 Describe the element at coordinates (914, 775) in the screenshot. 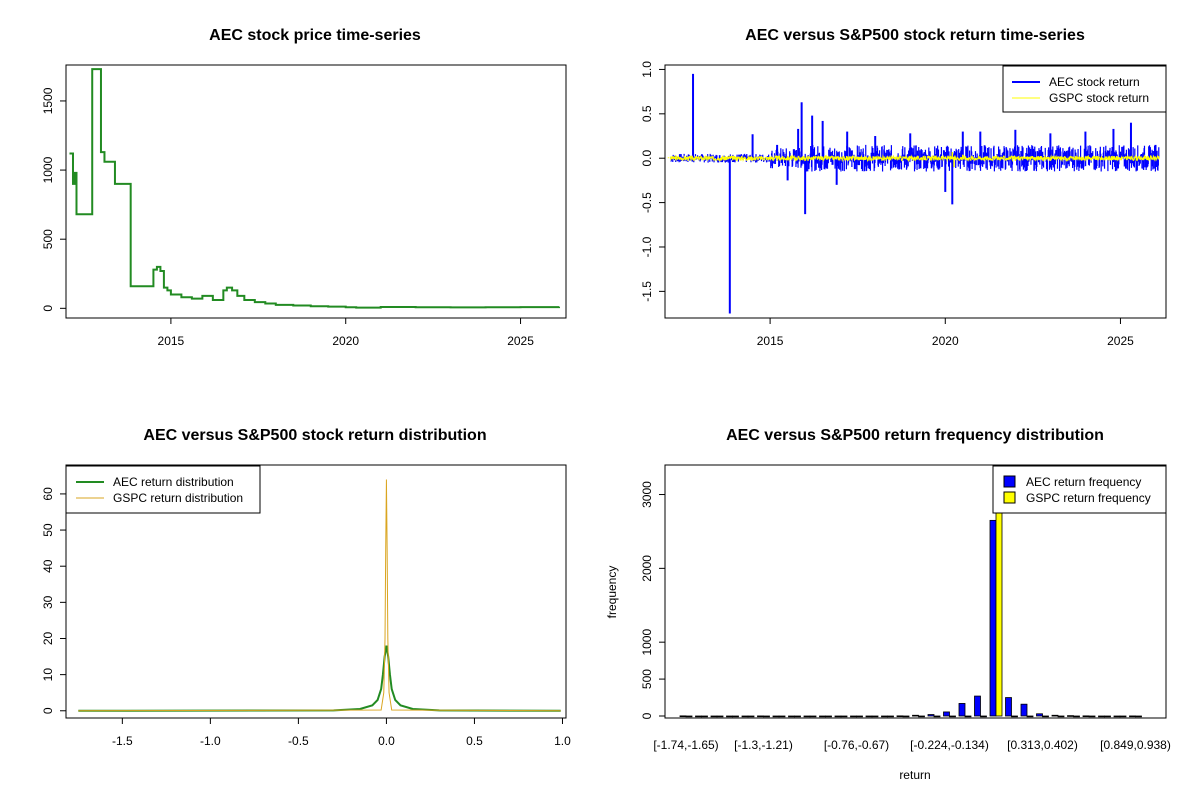

I see `x-axis-label: return` at that location.